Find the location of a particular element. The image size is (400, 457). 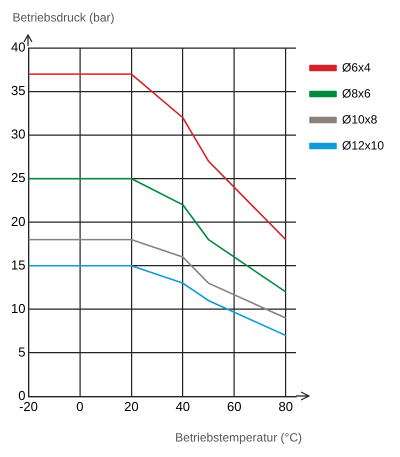

x-axis-title: Betriebstemperatur (°C) is located at coordinates (238, 437).